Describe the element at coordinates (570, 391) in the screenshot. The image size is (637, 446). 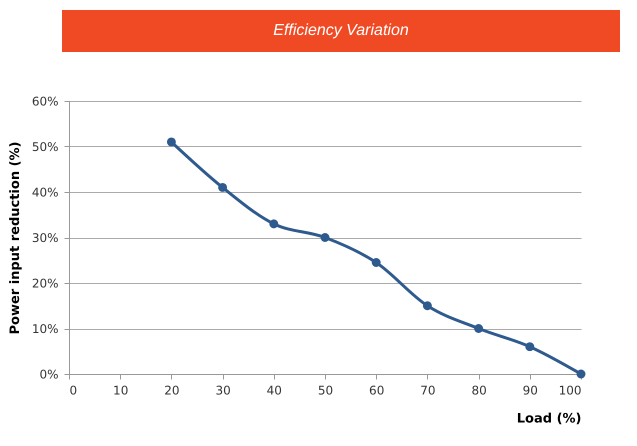
I see `x-tick-label: 100` at that location.